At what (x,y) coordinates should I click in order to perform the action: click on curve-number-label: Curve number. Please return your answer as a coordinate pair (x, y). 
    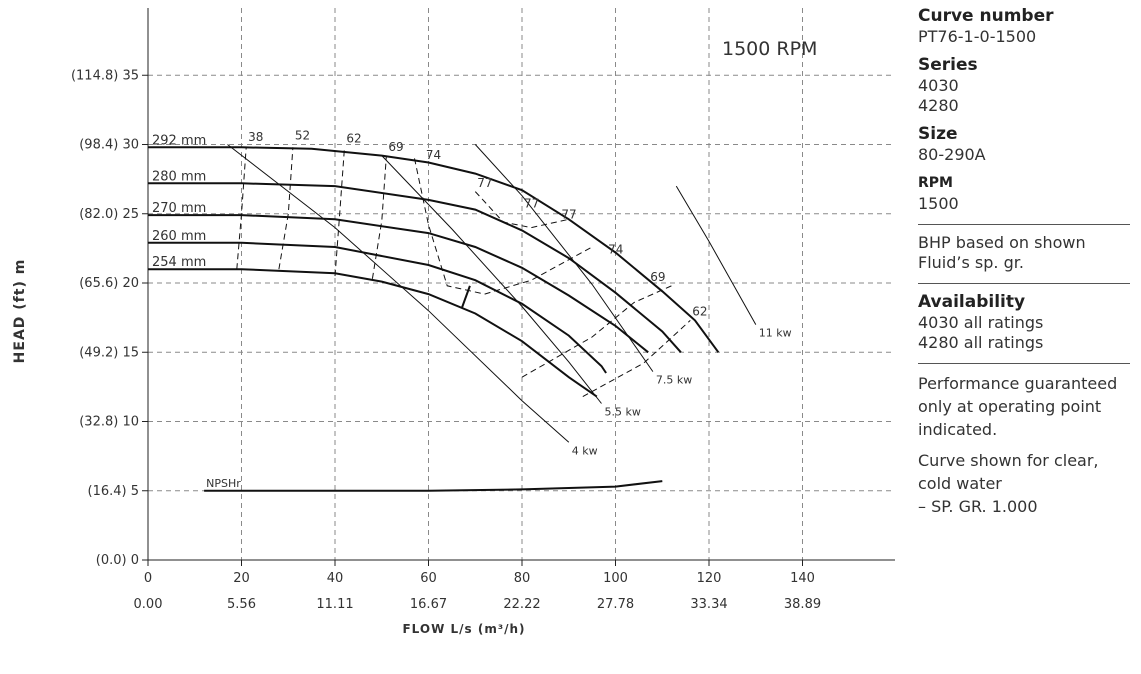
    Looking at the image, I should click on (986, 16).